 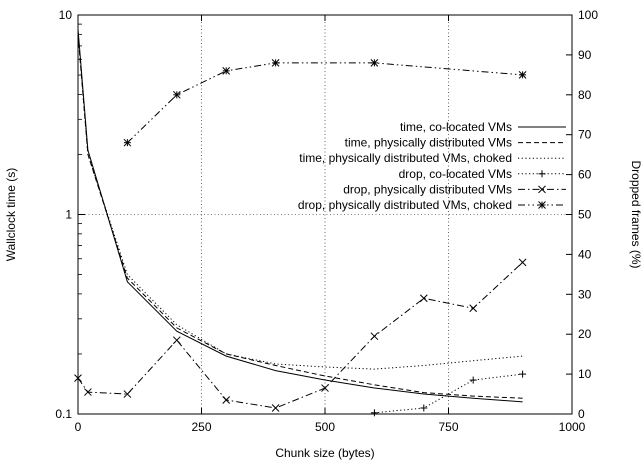 What do you see at coordinates (405, 205) in the screenshot?
I see `legend-label: drop, physically distributed VMs, choked` at bounding box center [405, 205].